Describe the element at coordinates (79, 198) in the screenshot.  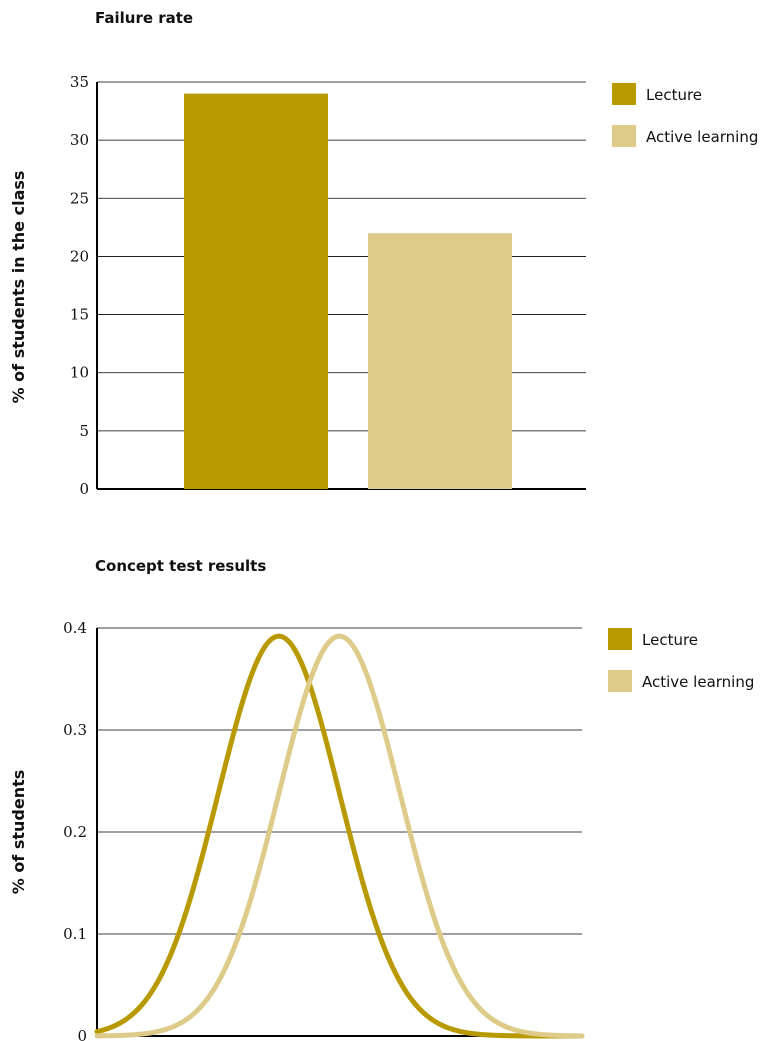
I see `y-tick-label: 25` at that location.